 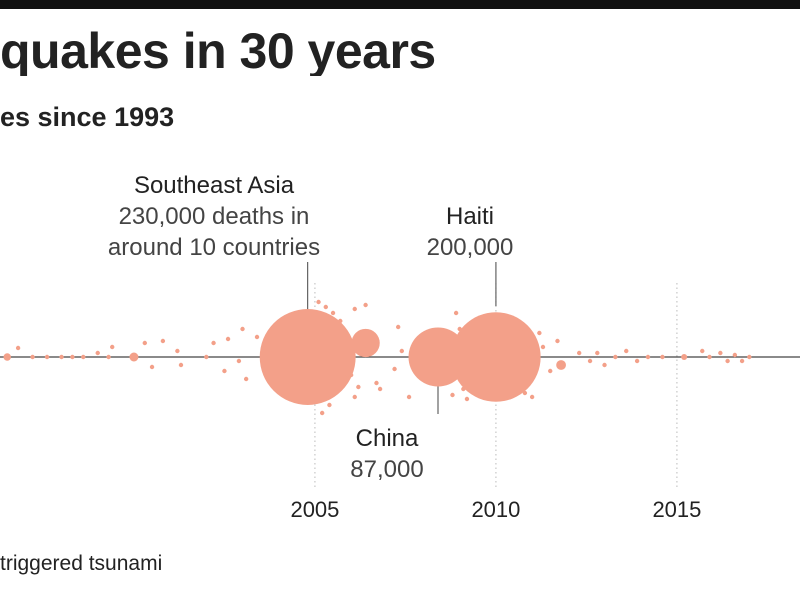 What do you see at coordinates (214, 247) in the screenshot?
I see `annotation-line-0-1: around 10 countries` at bounding box center [214, 247].